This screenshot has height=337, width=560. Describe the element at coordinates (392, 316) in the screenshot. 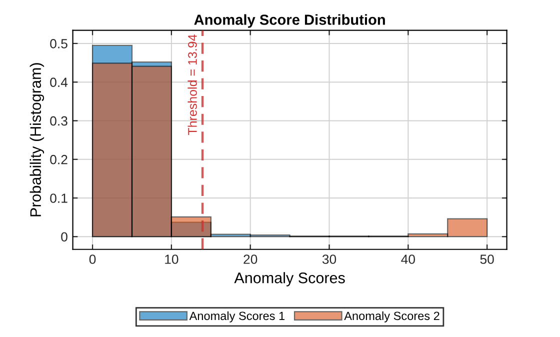

I see `legend-label: Anomaly Scores 2` at that location.